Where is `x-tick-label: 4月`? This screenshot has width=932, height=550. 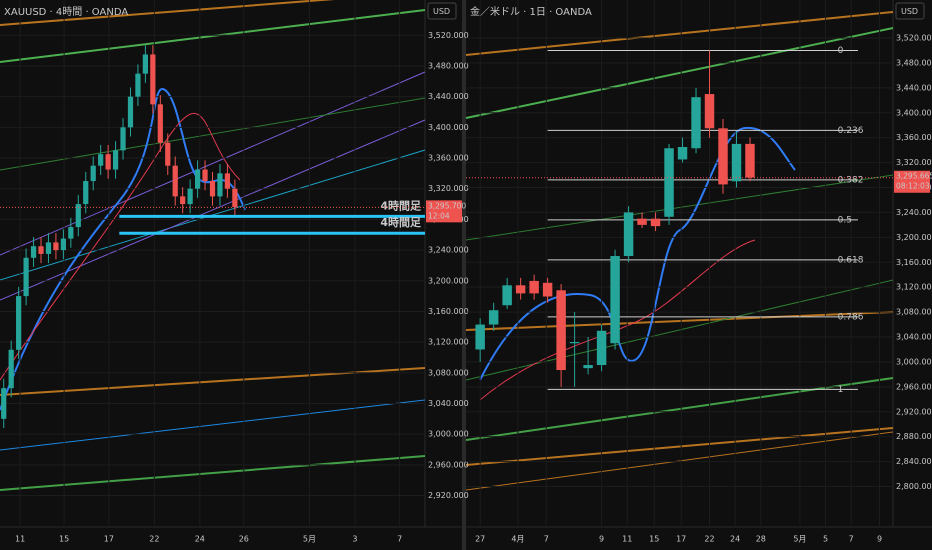 x-tick-label: 4月 is located at coordinates (517, 539).